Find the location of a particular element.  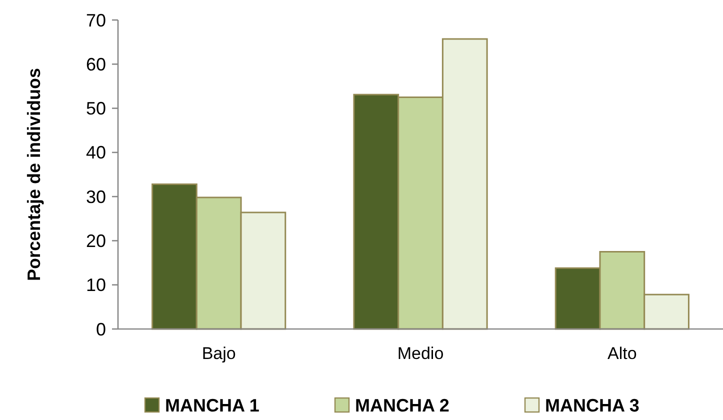

legend-label: MANCHA 3 is located at coordinates (592, 405).